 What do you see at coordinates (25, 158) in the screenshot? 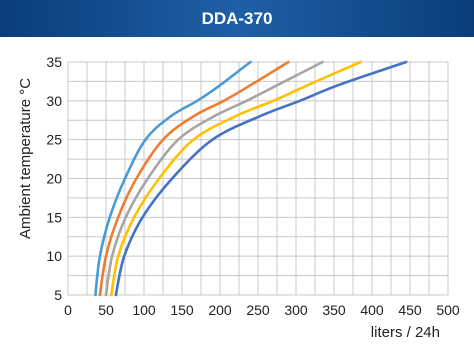
I see `y-axis-label: Ambient temperature °C` at bounding box center [25, 158].